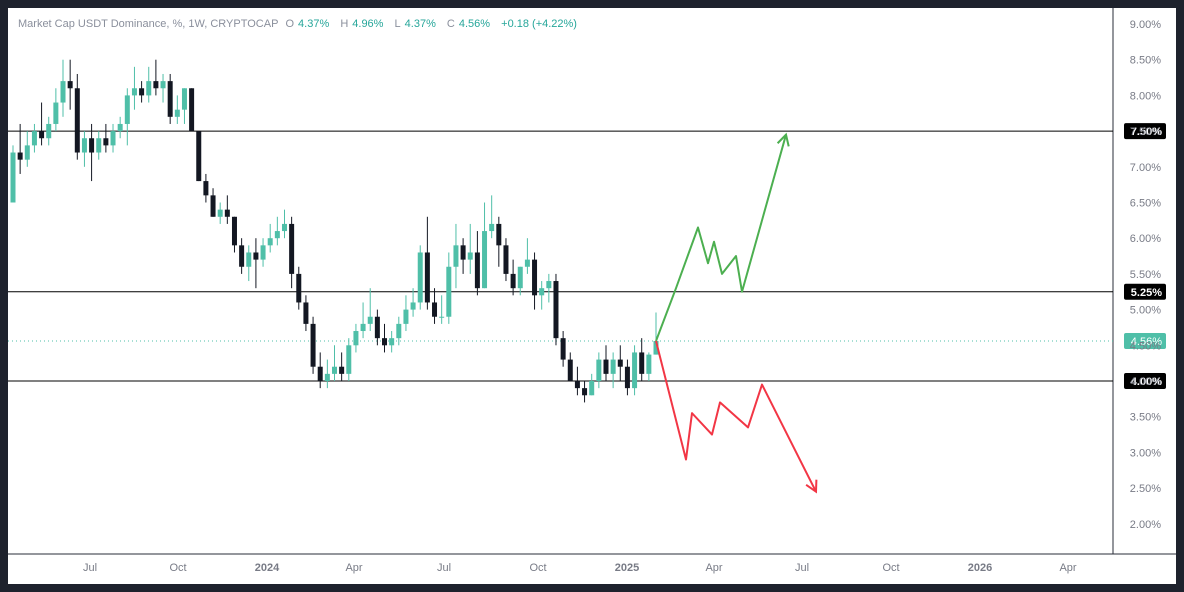 The height and width of the screenshot is (592, 1184). I want to click on price-tick-label: 3.50%, so click(1145, 418).